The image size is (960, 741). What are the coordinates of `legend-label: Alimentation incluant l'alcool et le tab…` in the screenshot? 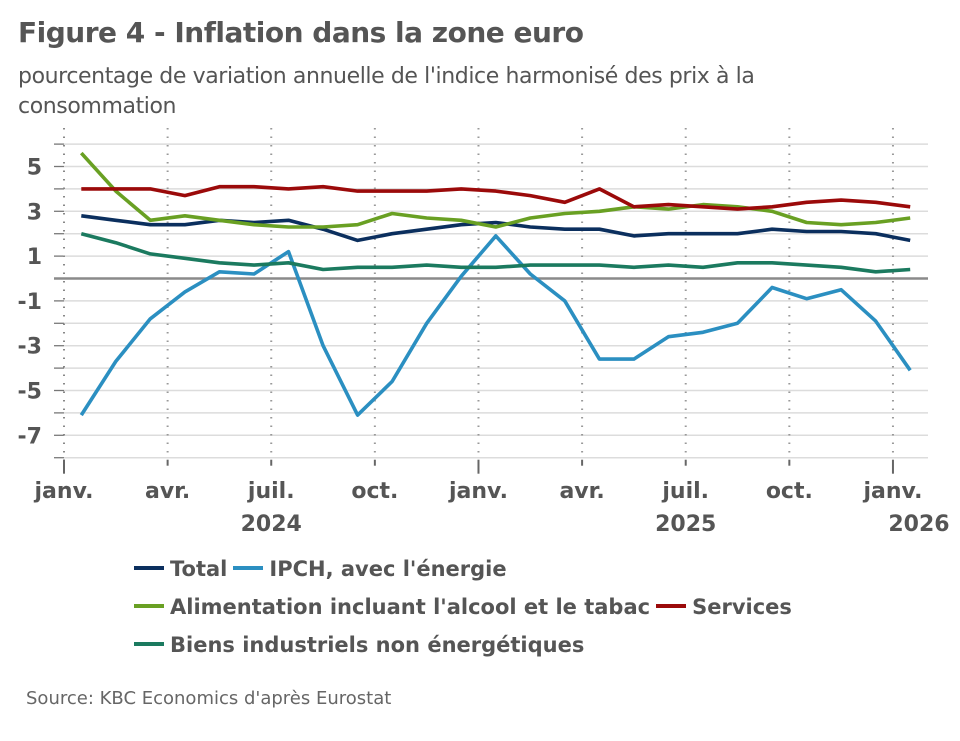 It's located at (410, 607).